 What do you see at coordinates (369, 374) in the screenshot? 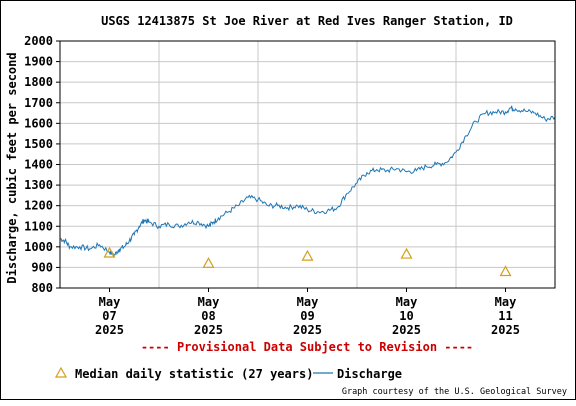
I see `legend-discharge-label: Discharge` at bounding box center [369, 374].